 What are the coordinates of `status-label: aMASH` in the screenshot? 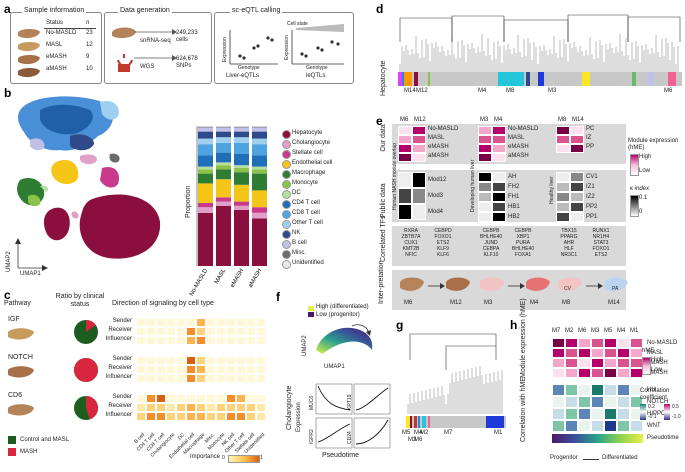 It's located at (438, 156).